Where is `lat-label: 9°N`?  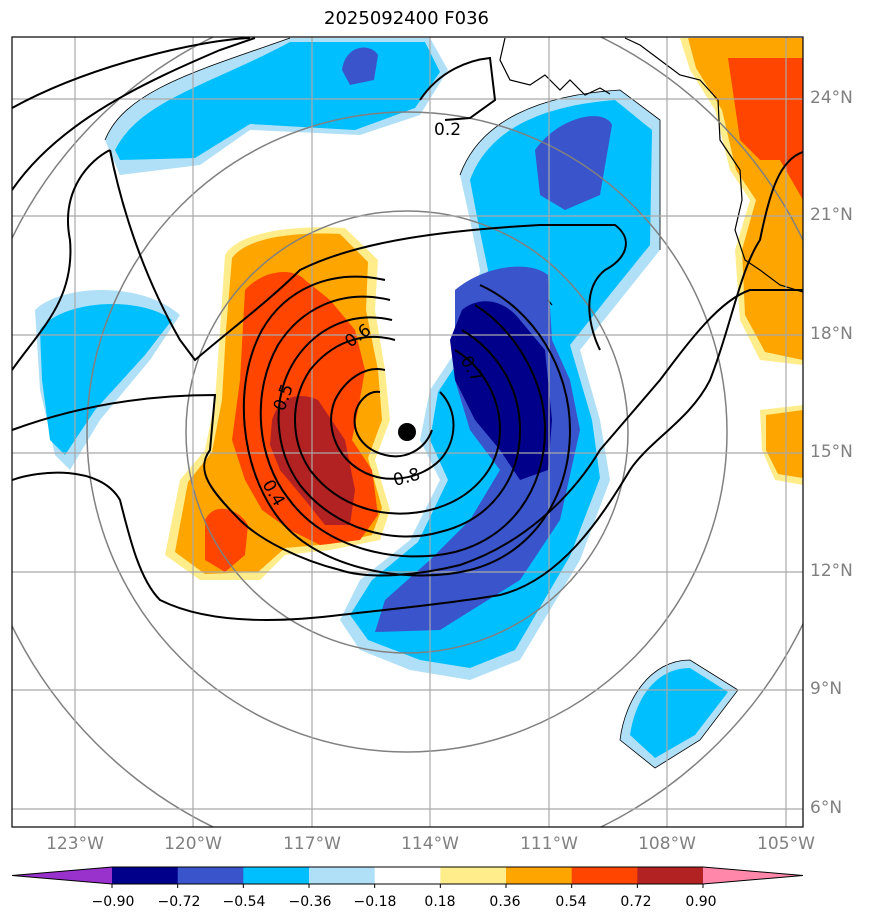
lat-label: 9°N is located at coordinates (826, 689).